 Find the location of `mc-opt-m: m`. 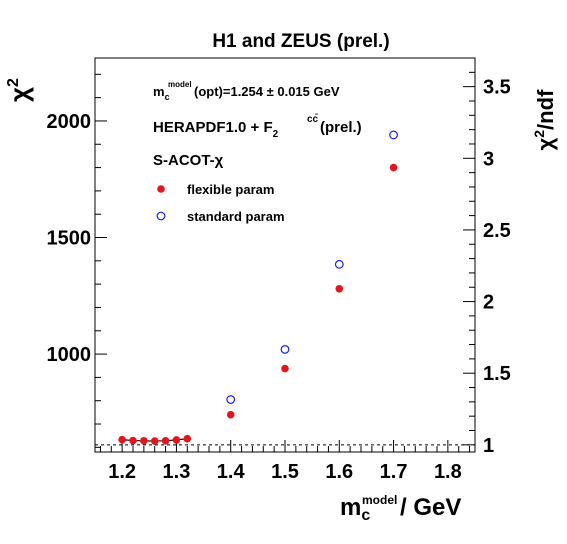

mc-opt-m: m is located at coordinates (159, 91).